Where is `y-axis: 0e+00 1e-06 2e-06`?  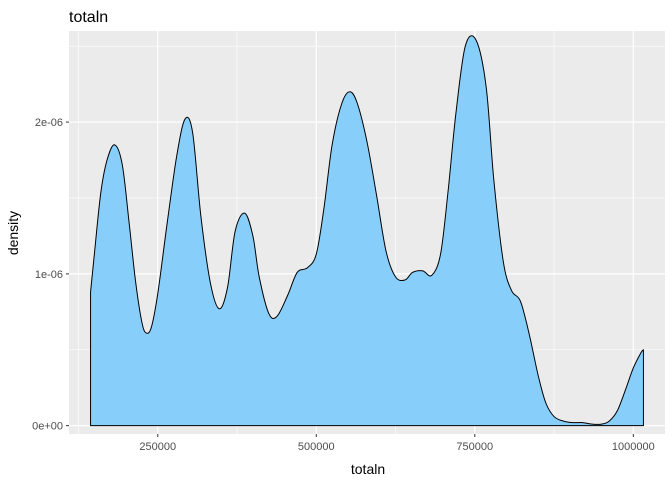 y-axis: 0e+00 1e-06 2e-06 is located at coordinates (50, 275).